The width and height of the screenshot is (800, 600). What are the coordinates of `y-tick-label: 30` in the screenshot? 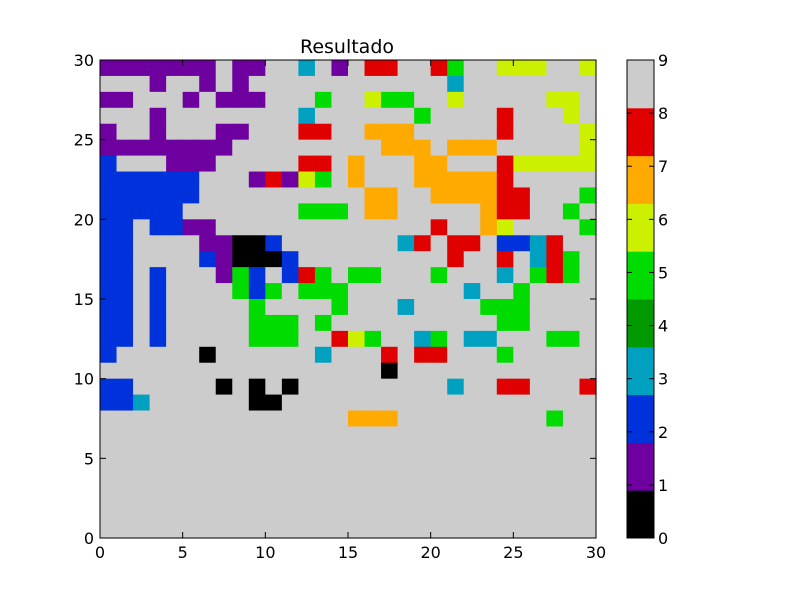 It's located at (84, 60).